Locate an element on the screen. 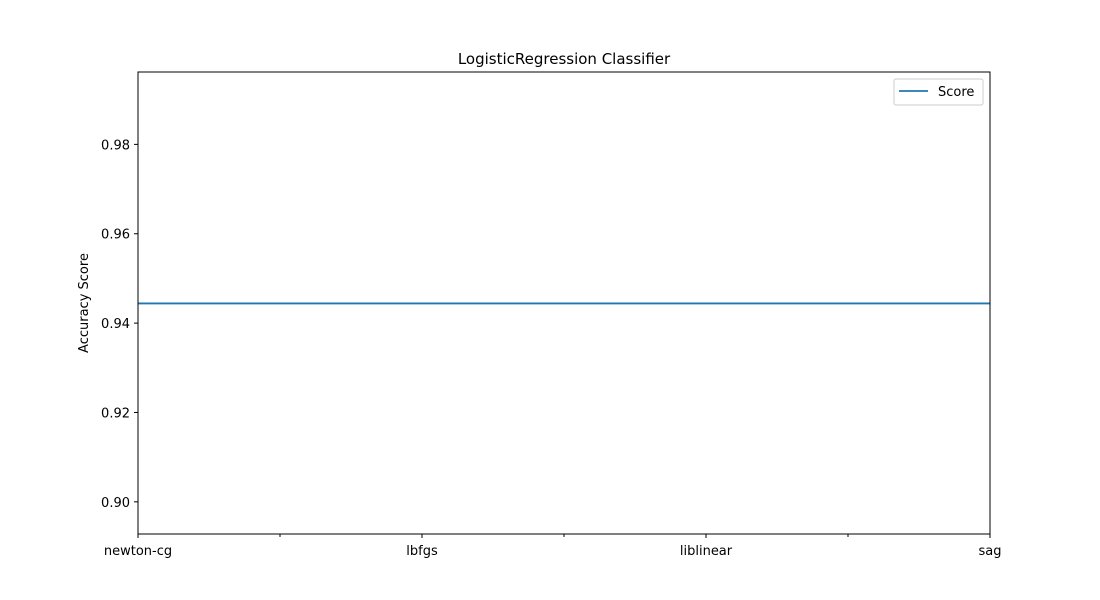 The image size is (1100, 600). legend-box is located at coordinates (938, 92).